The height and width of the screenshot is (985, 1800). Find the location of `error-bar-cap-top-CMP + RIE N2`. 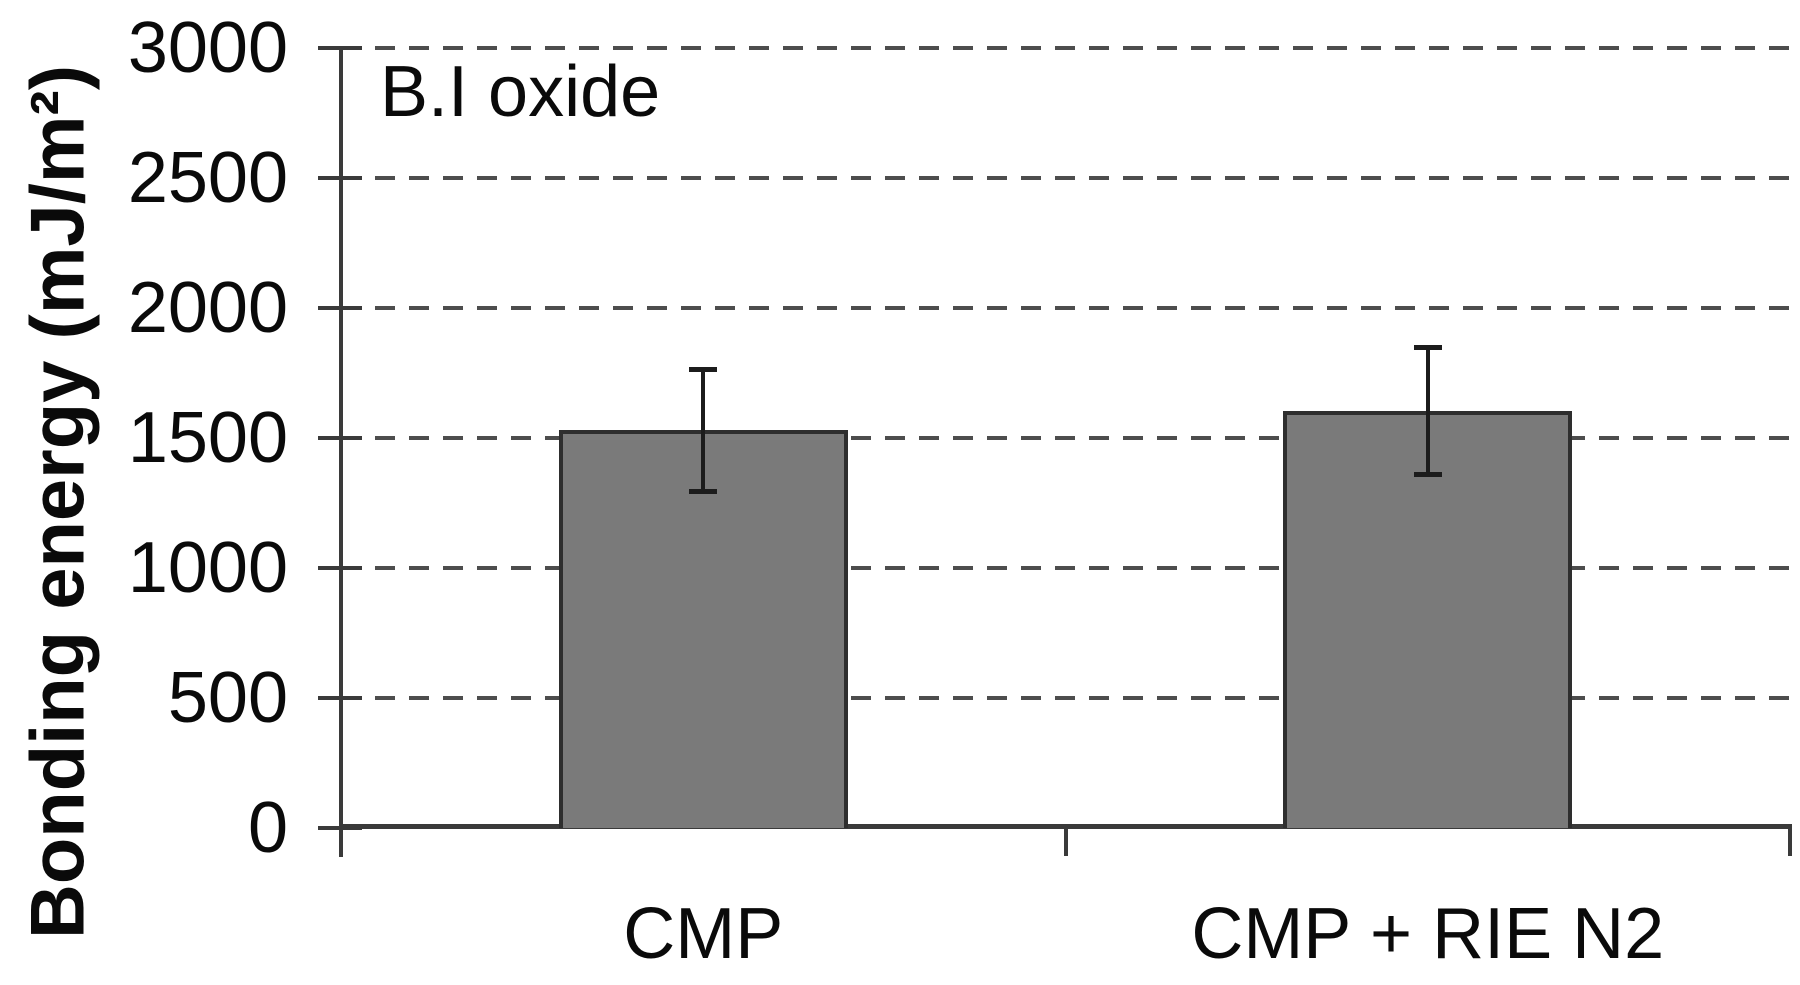

error-bar-cap-top-CMP + RIE N2 is located at coordinates (1427, 347).